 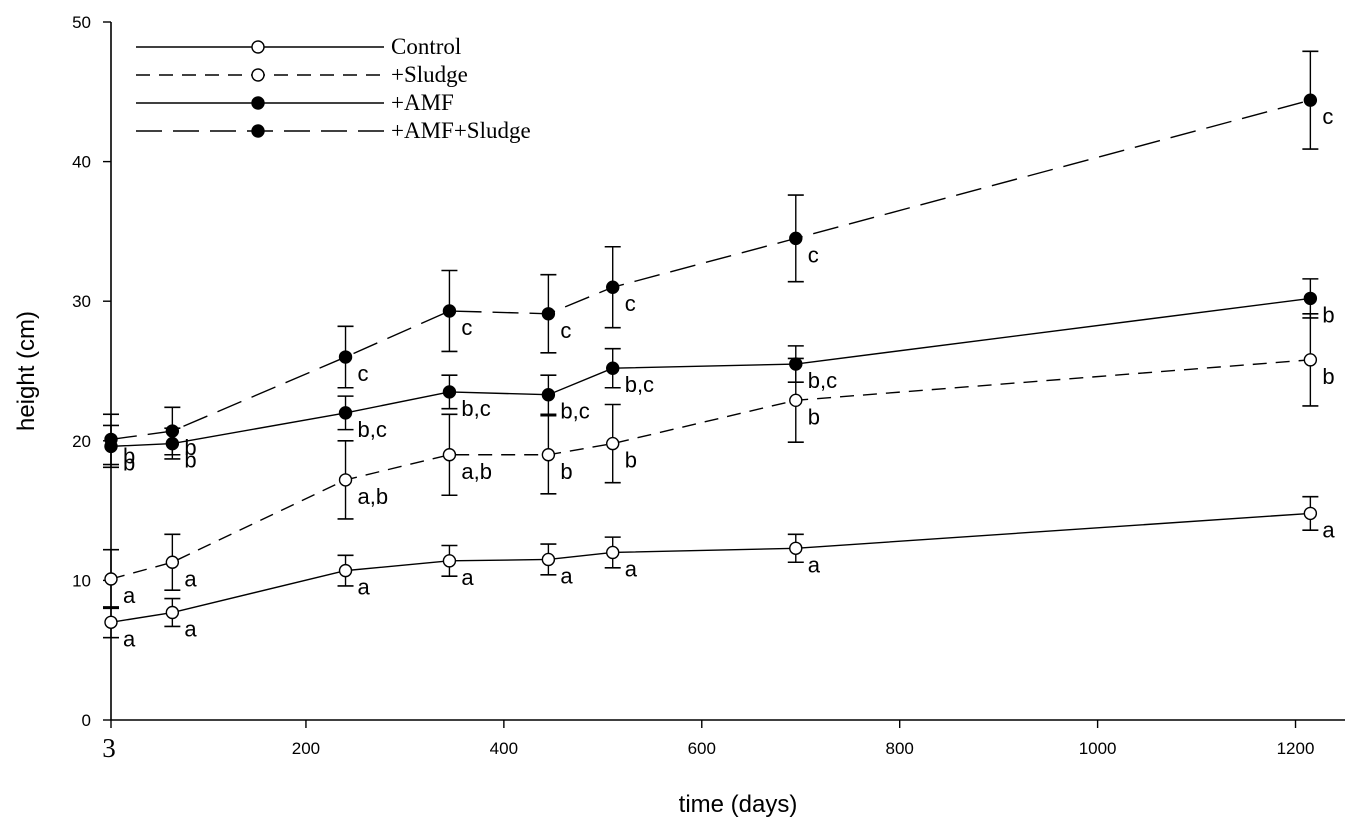 I want to click on legend-entry: +Sludge, so click(x=429, y=74).